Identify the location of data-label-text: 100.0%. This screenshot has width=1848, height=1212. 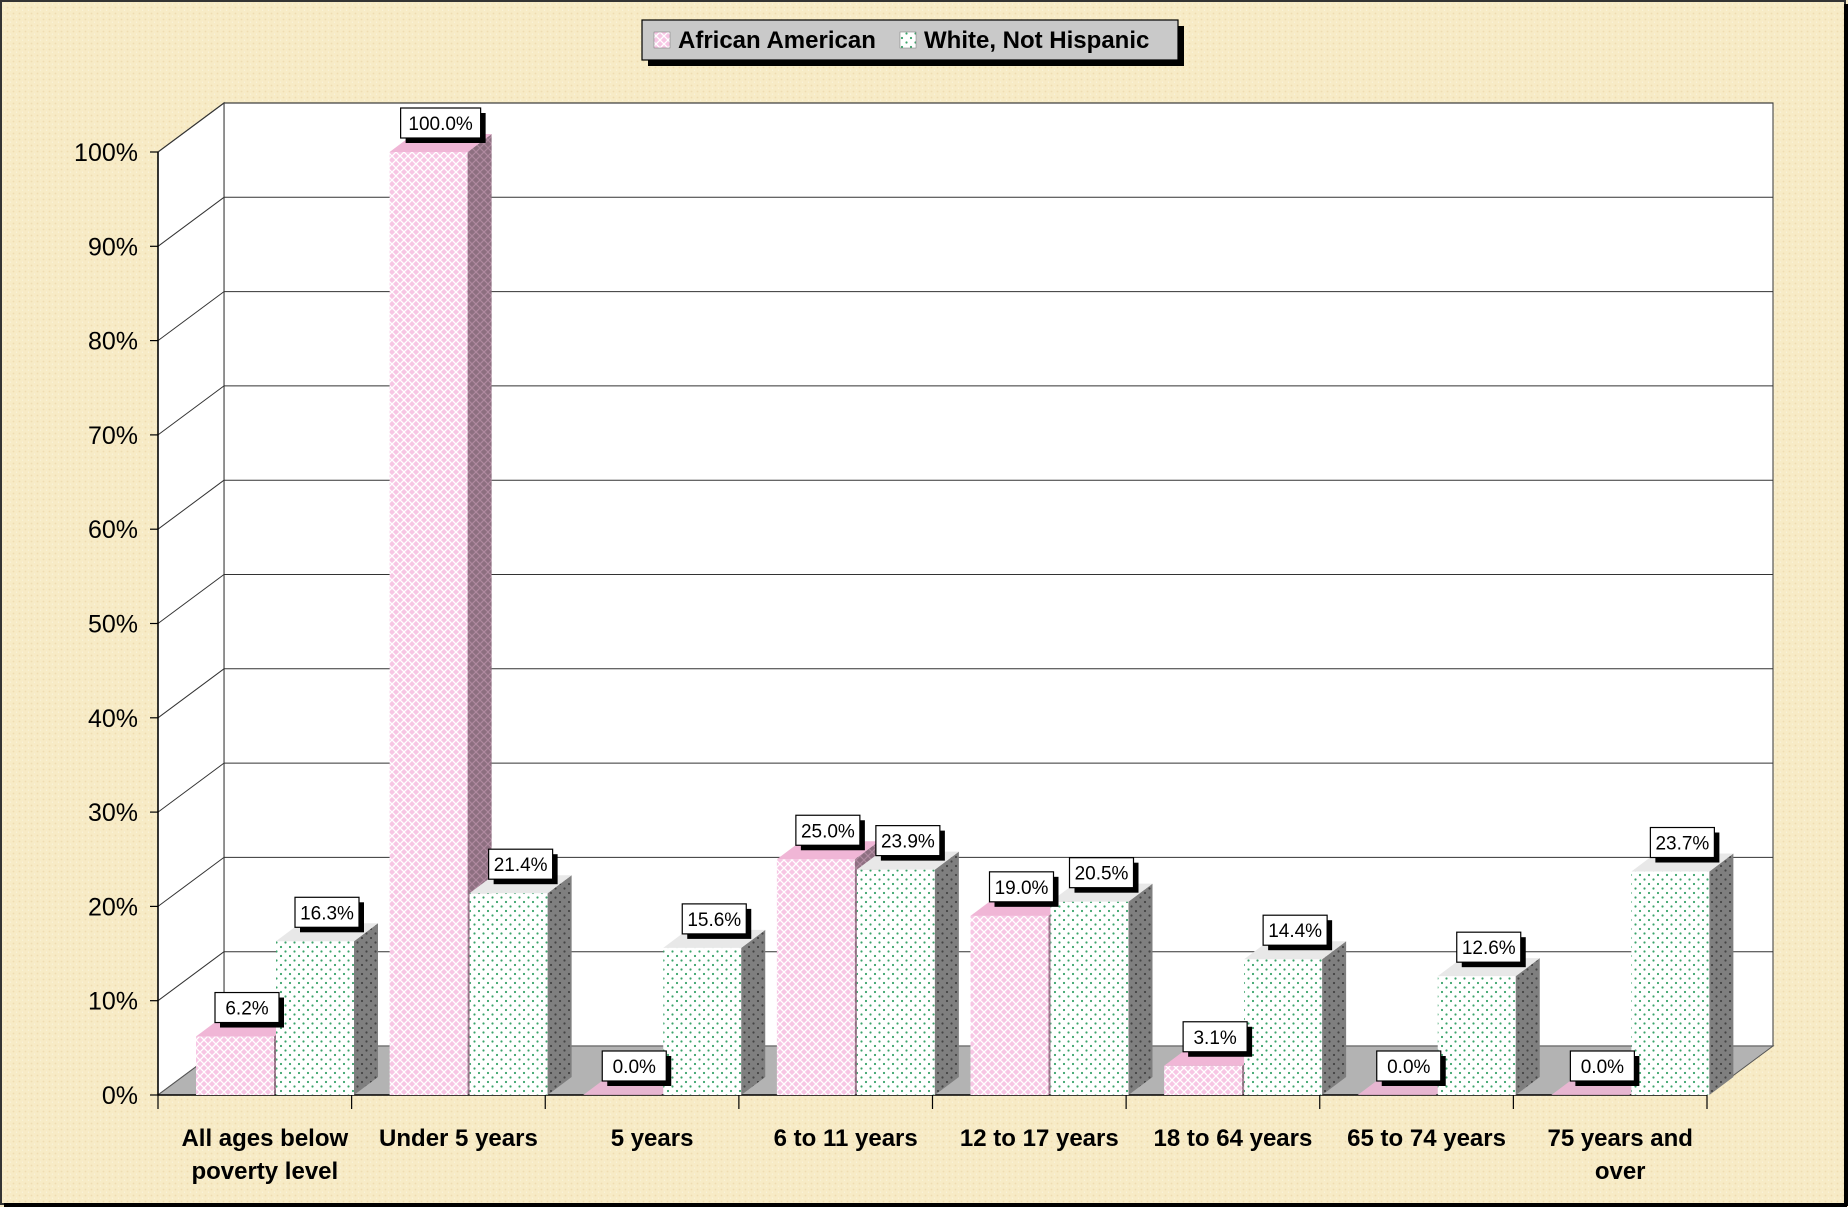
(440, 124).